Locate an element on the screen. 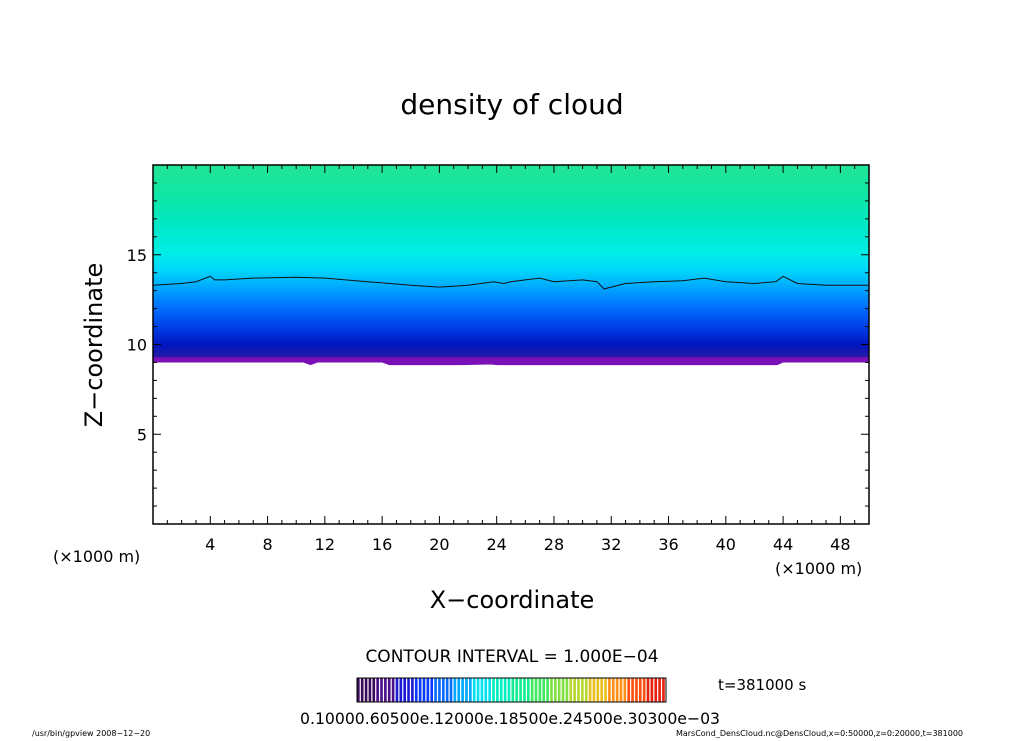 The width and height of the screenshot is (1024, 741). y-tick-label: 15 is located at coordinates (137, 255).